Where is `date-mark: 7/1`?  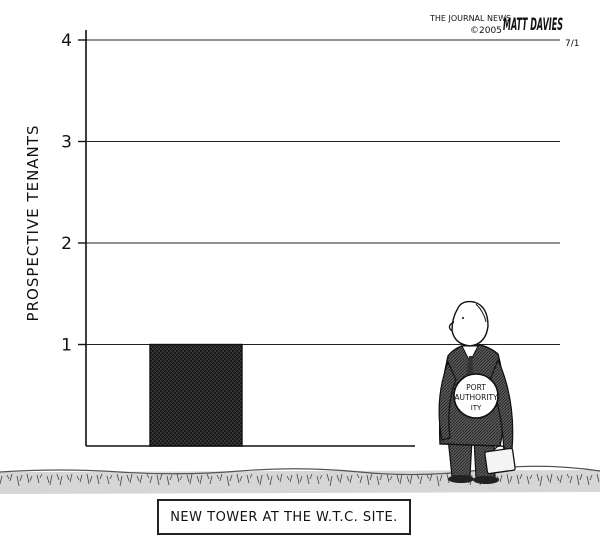 date-mark: 7/1 is located at coordinates (572, 44).